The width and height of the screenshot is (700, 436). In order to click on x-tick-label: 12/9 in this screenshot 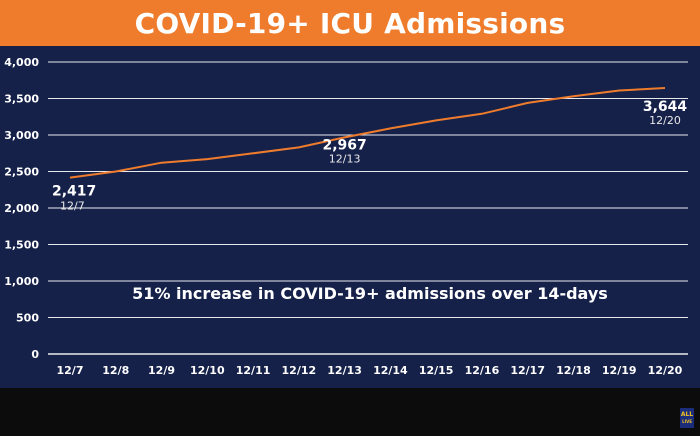, I will do `click(161, 370)`.